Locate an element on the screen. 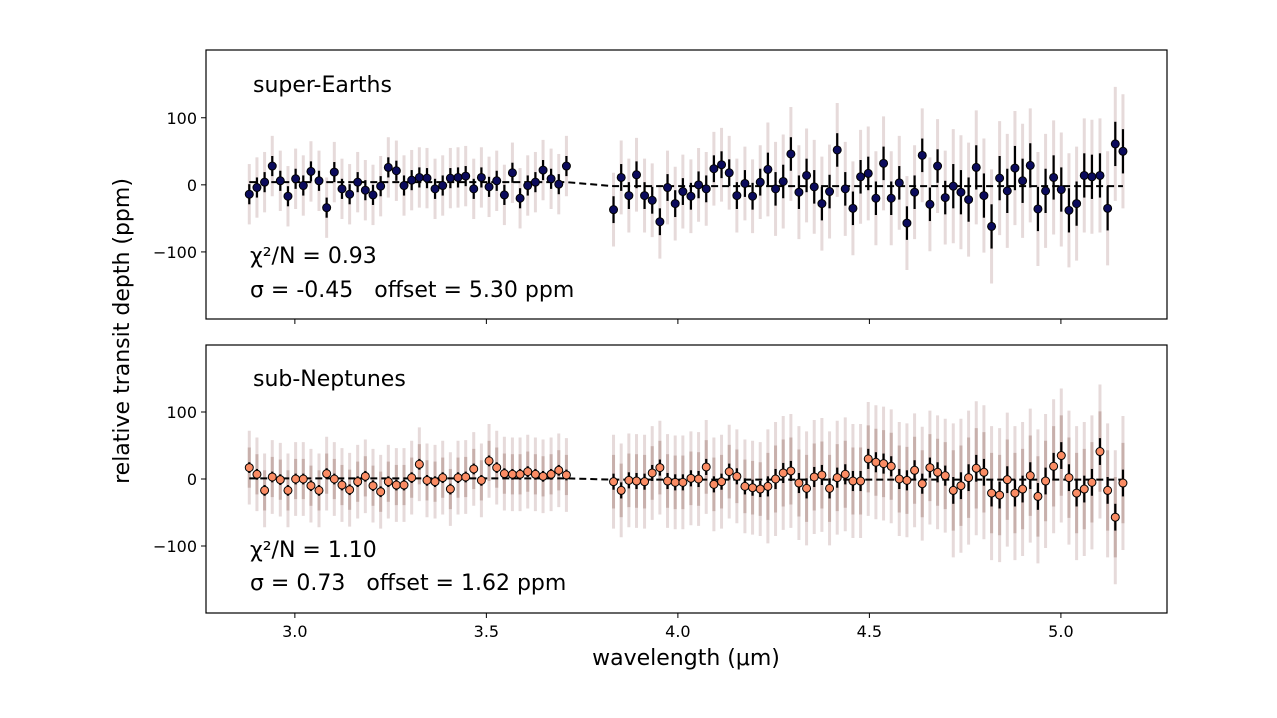 The width and height of the screenshot is (1277, 718). sigma-offset-annotation: σ = 0.73 offset = 1.62 ppm is located at coordinates (408, 583).